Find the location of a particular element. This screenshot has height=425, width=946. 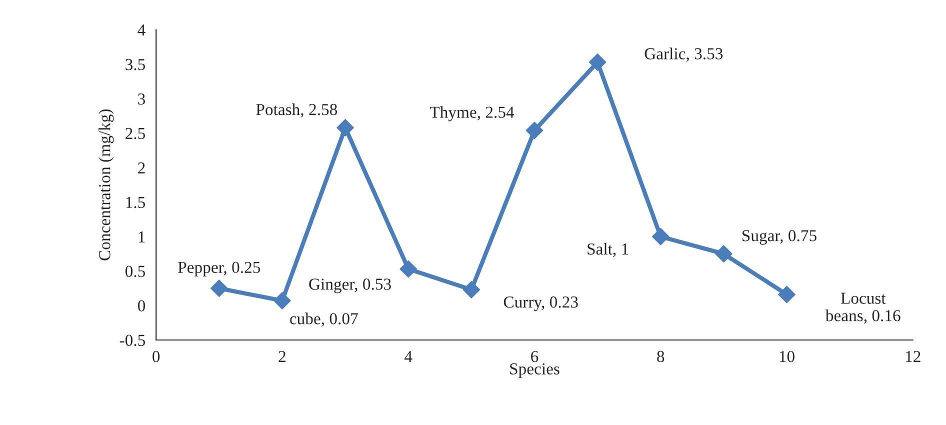

x-tick-label: 10 is located at coordinates (787, 356).